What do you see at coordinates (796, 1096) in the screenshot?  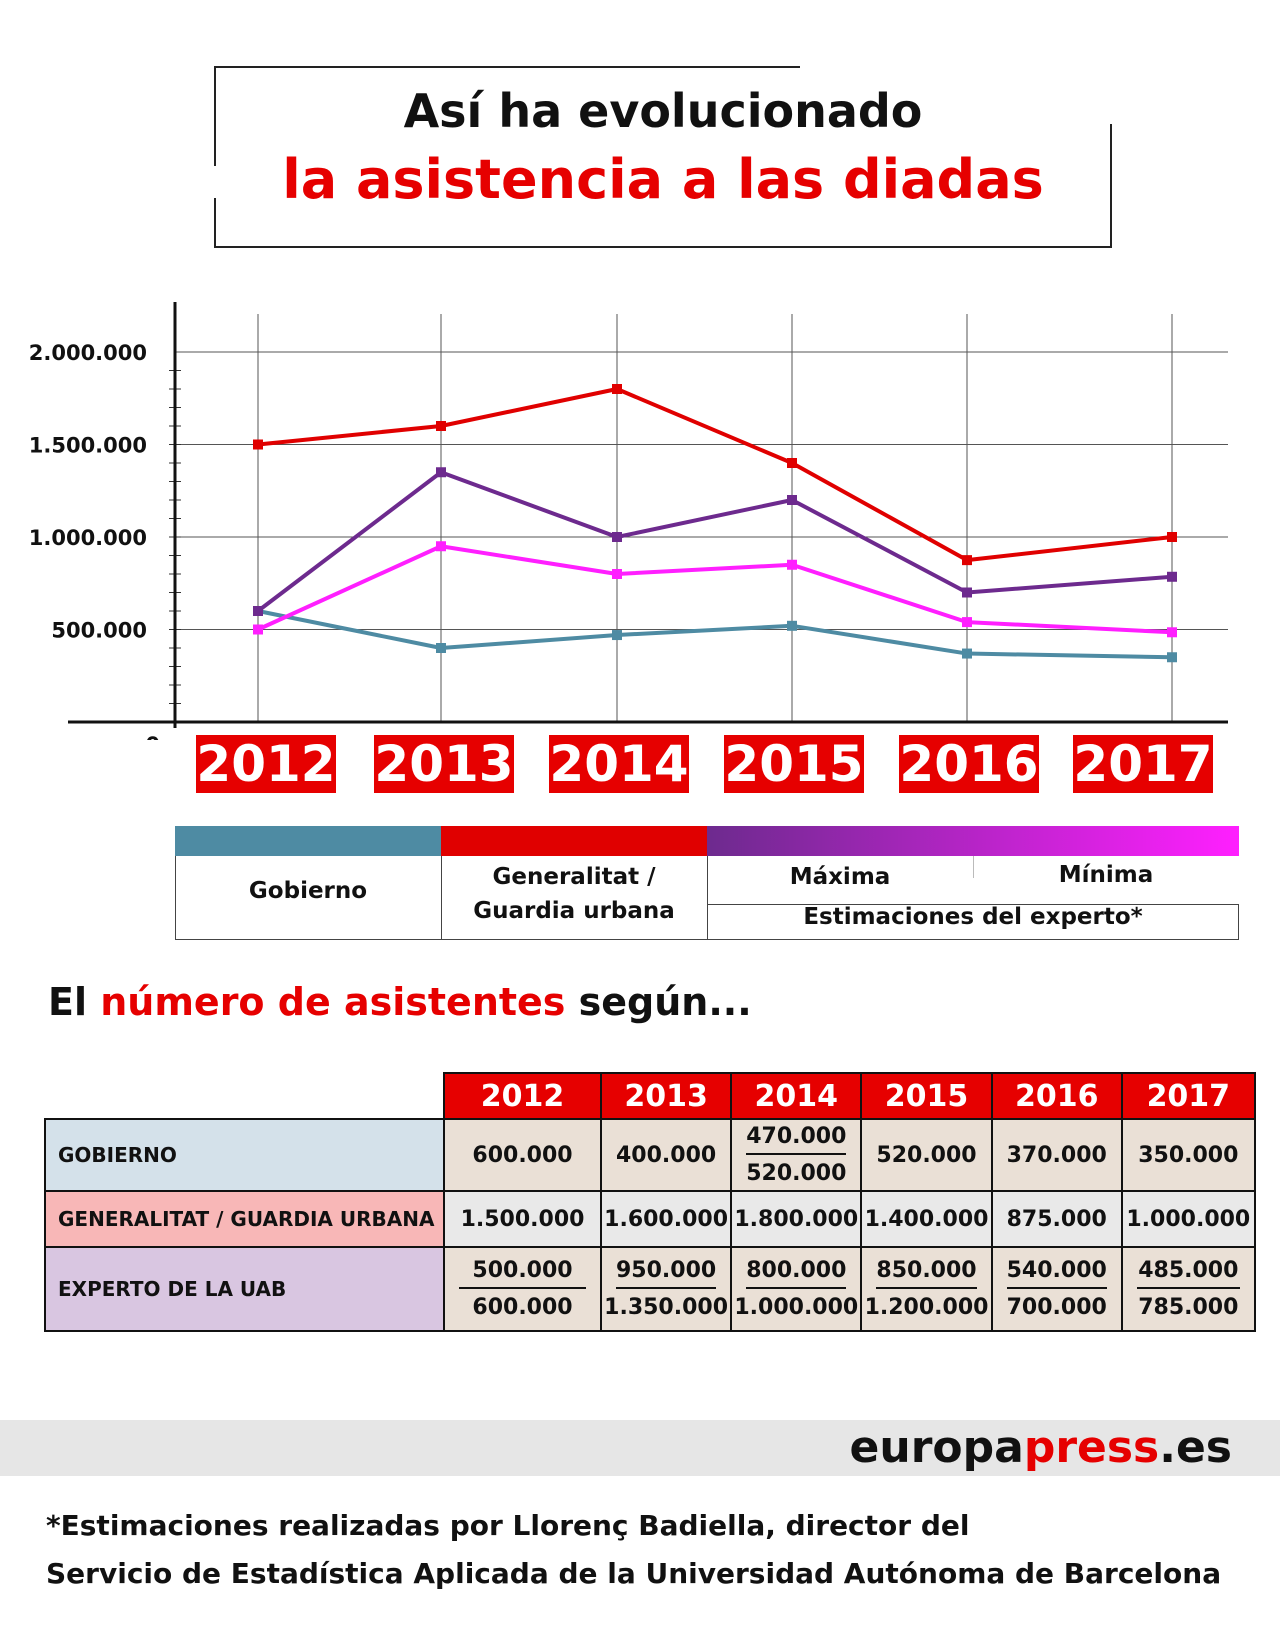 I see `table-header-2014: 2014` at bounding box center [796, 1096].